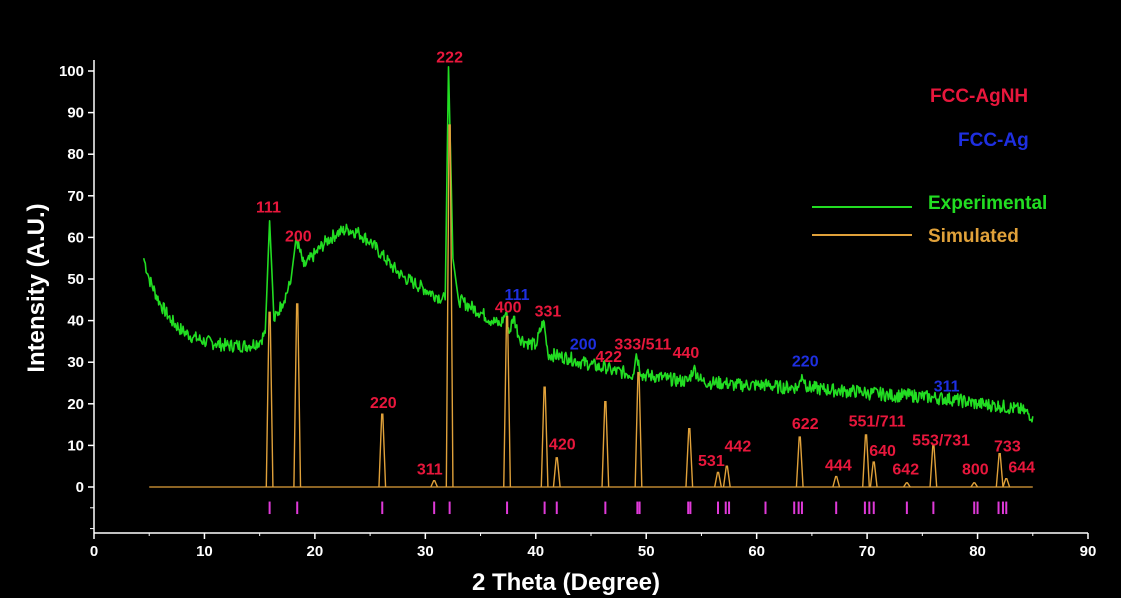 This screenshot has height=598, width=1121. I want to click on peak-label: 222, so click(449, 58).